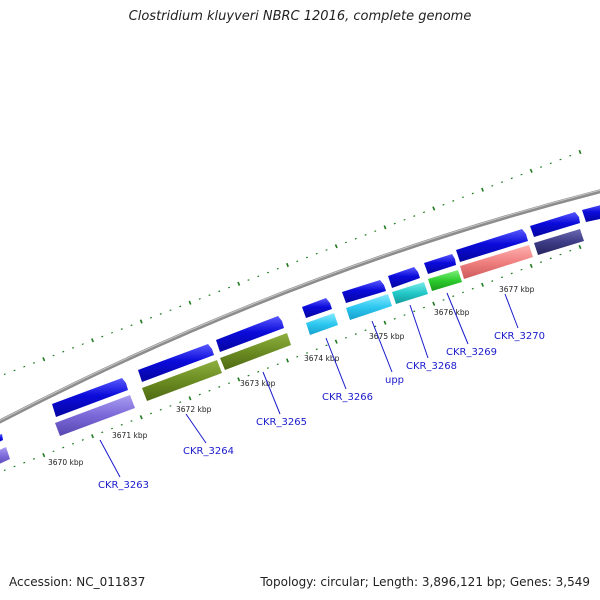 The width and height of the screenshot is (600, 600). What do you see at coordinates (452, 312) in the screenshot?
I see `kbp-label: 3676 kbp` at bounding box center [452, 312].